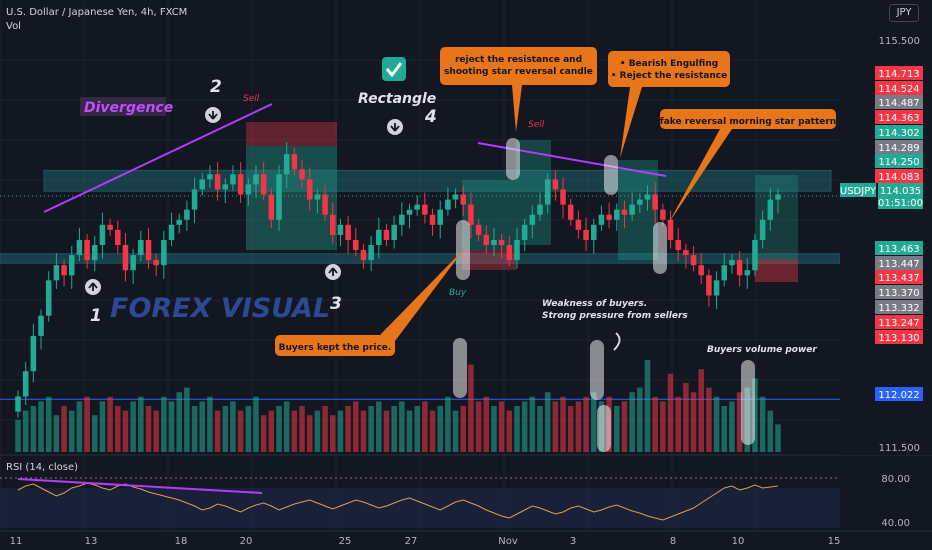 This screenshot has height=550, width=932. Describe the element at coordinates (904, 13) in the screenshot. I see `currency-button: JPY` at that location.